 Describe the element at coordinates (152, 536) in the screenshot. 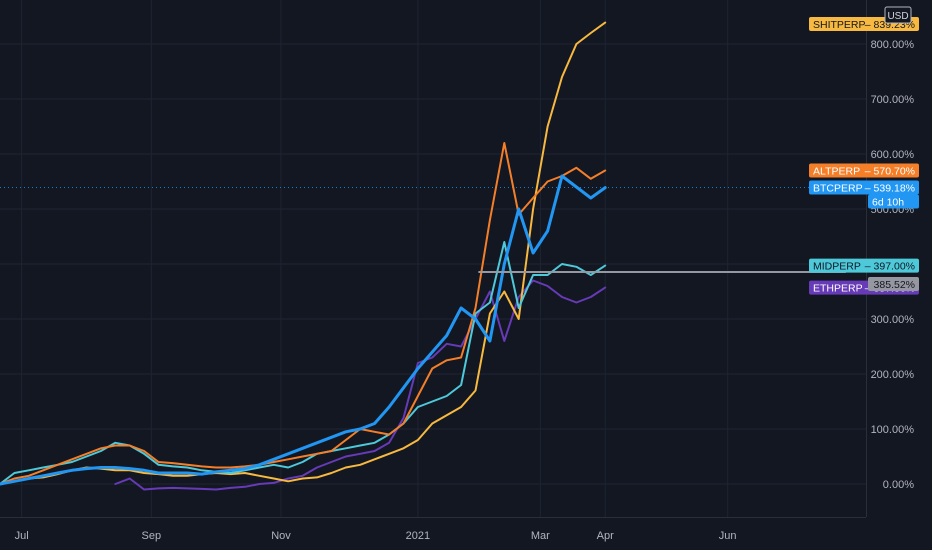

I see `x-tick-label: Sep` at that location.